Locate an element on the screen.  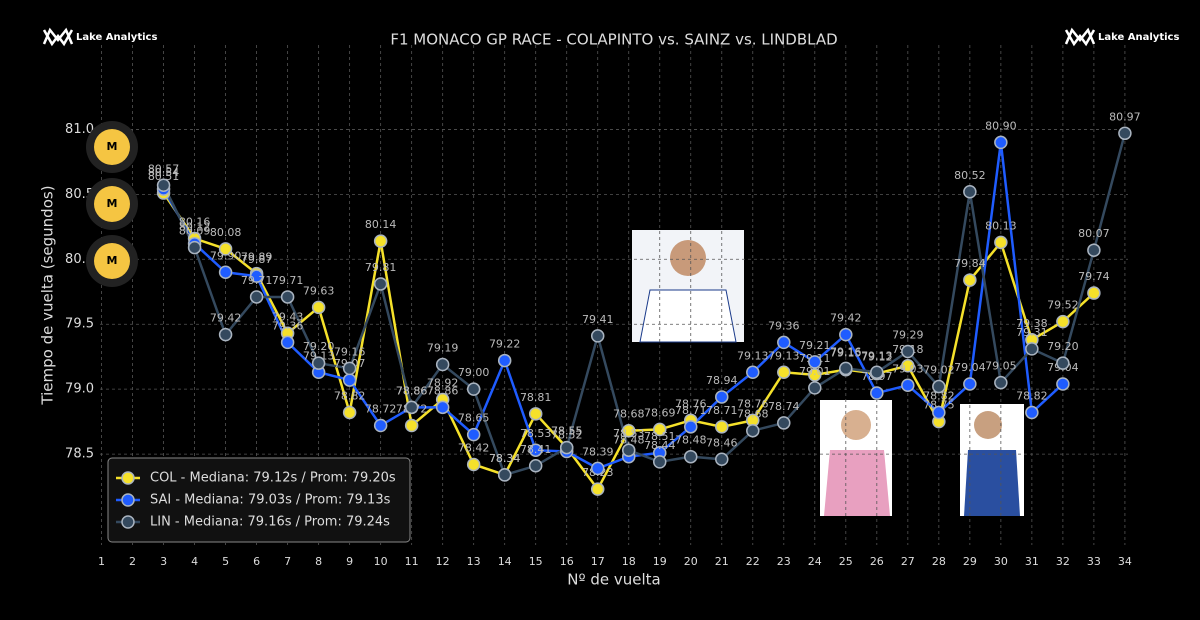
data-label: 78.55 is located at coordinates (567, 431).